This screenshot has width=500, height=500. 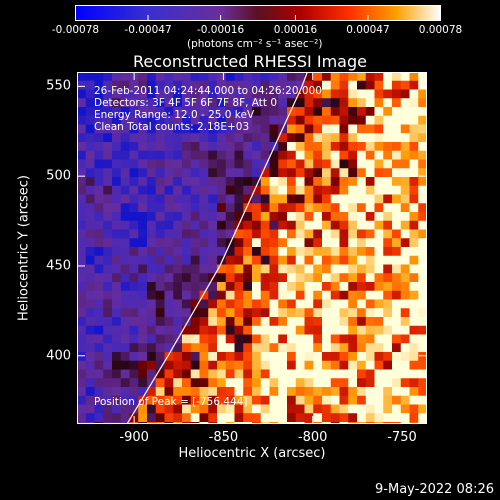 What do you see at coordinates (258, 13) in the screenshot?
I see `colorbar` at bounding box center [258, 13].